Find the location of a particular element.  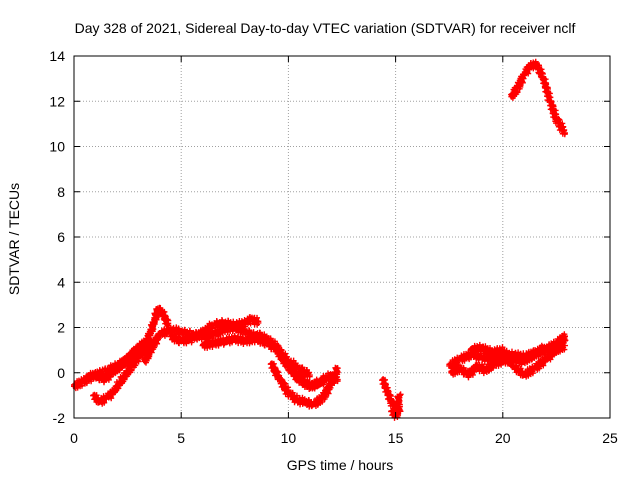

y-tick-label: 4 is located at coordinates (61, 282).